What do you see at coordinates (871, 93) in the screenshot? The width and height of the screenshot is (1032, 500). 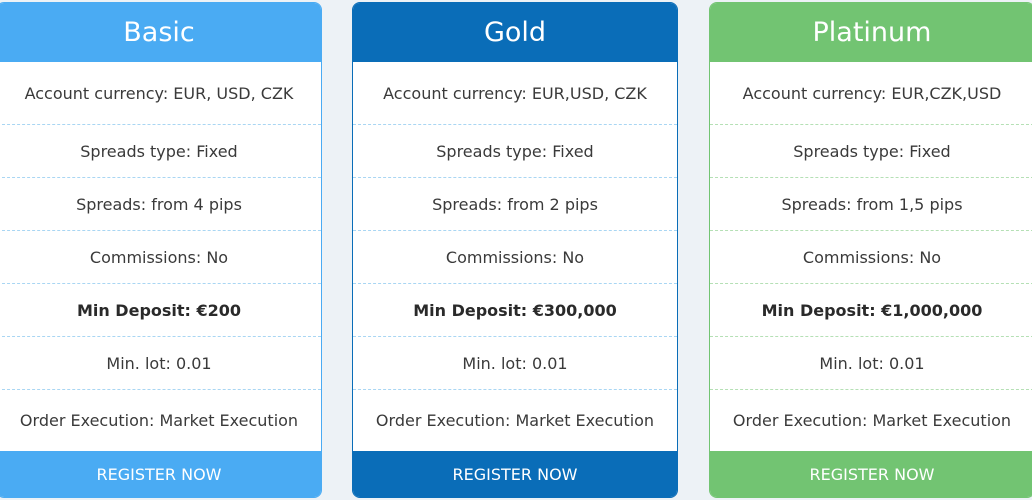 I see `plan-feature: Account currency: EUR,CZK,USD` at bounding box center [871, 93].